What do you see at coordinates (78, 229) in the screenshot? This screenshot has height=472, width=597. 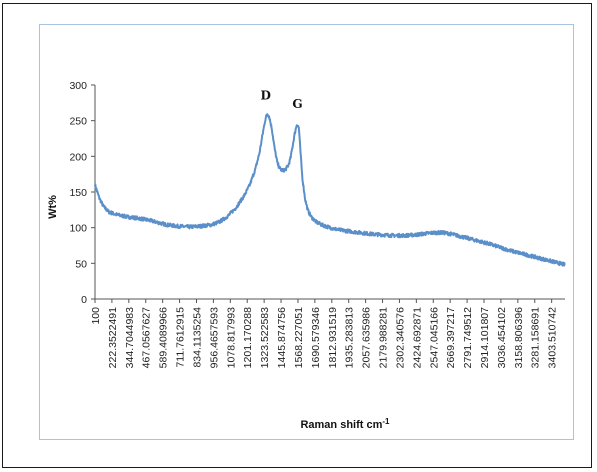 I see `y-tick-label: 100` at bounding box center [78, 229].